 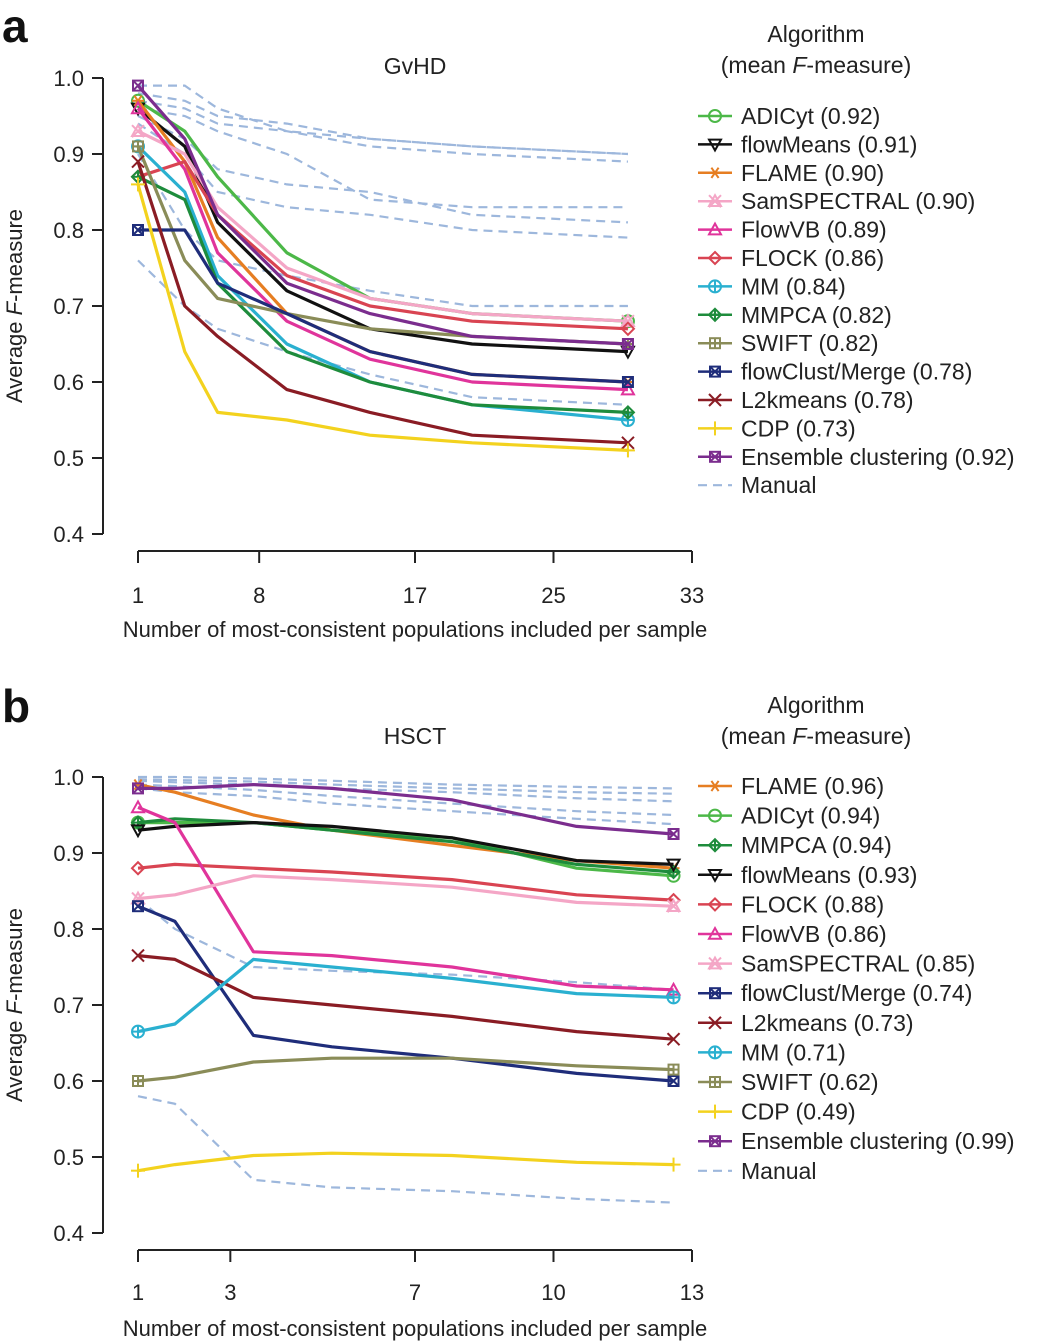 I want to click on series-mmpca, so click(x=383, y=294).